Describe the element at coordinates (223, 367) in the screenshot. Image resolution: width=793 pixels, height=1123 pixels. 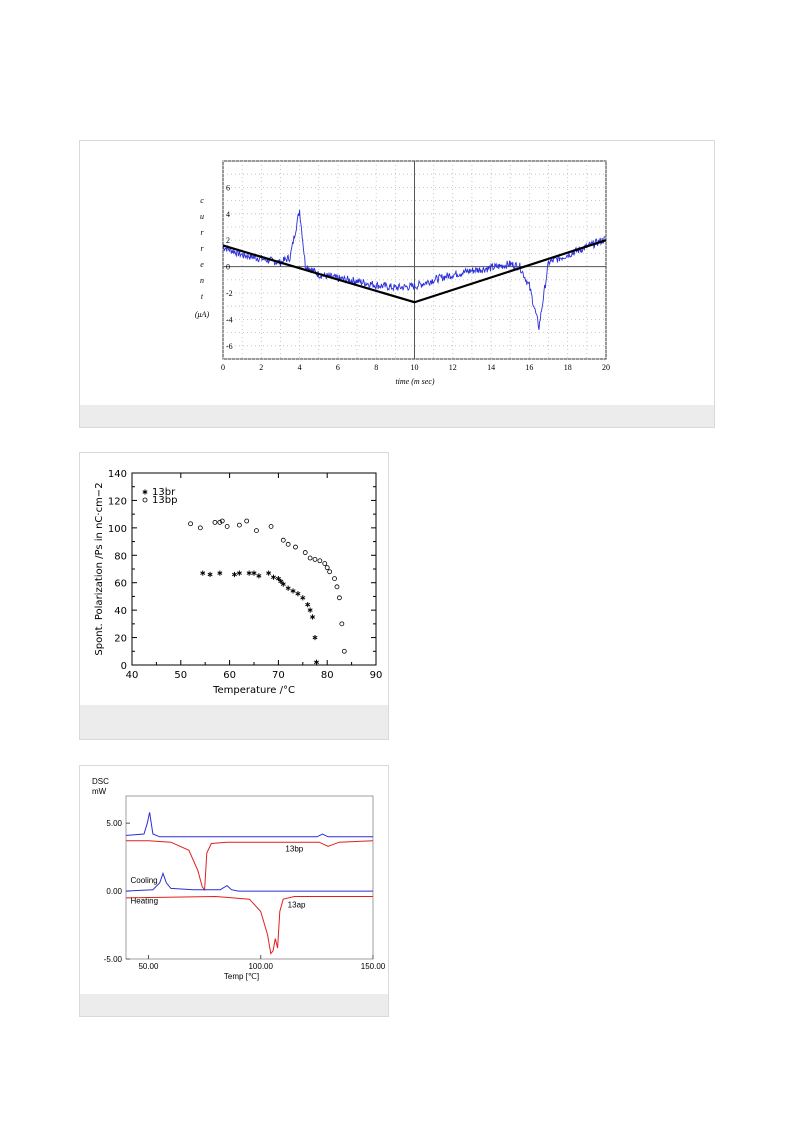
I see `x-tick-label: 0` at that location.